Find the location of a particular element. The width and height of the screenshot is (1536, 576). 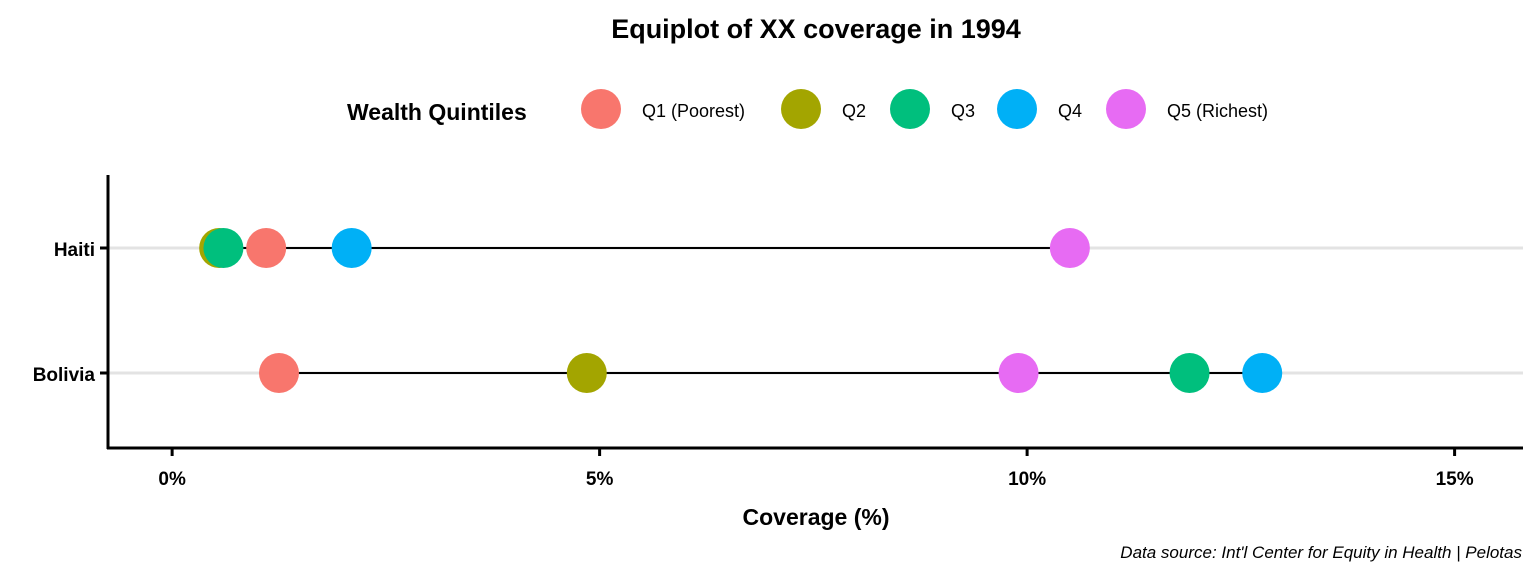

point-haiti-q4 is located at coordinates (351, 248).